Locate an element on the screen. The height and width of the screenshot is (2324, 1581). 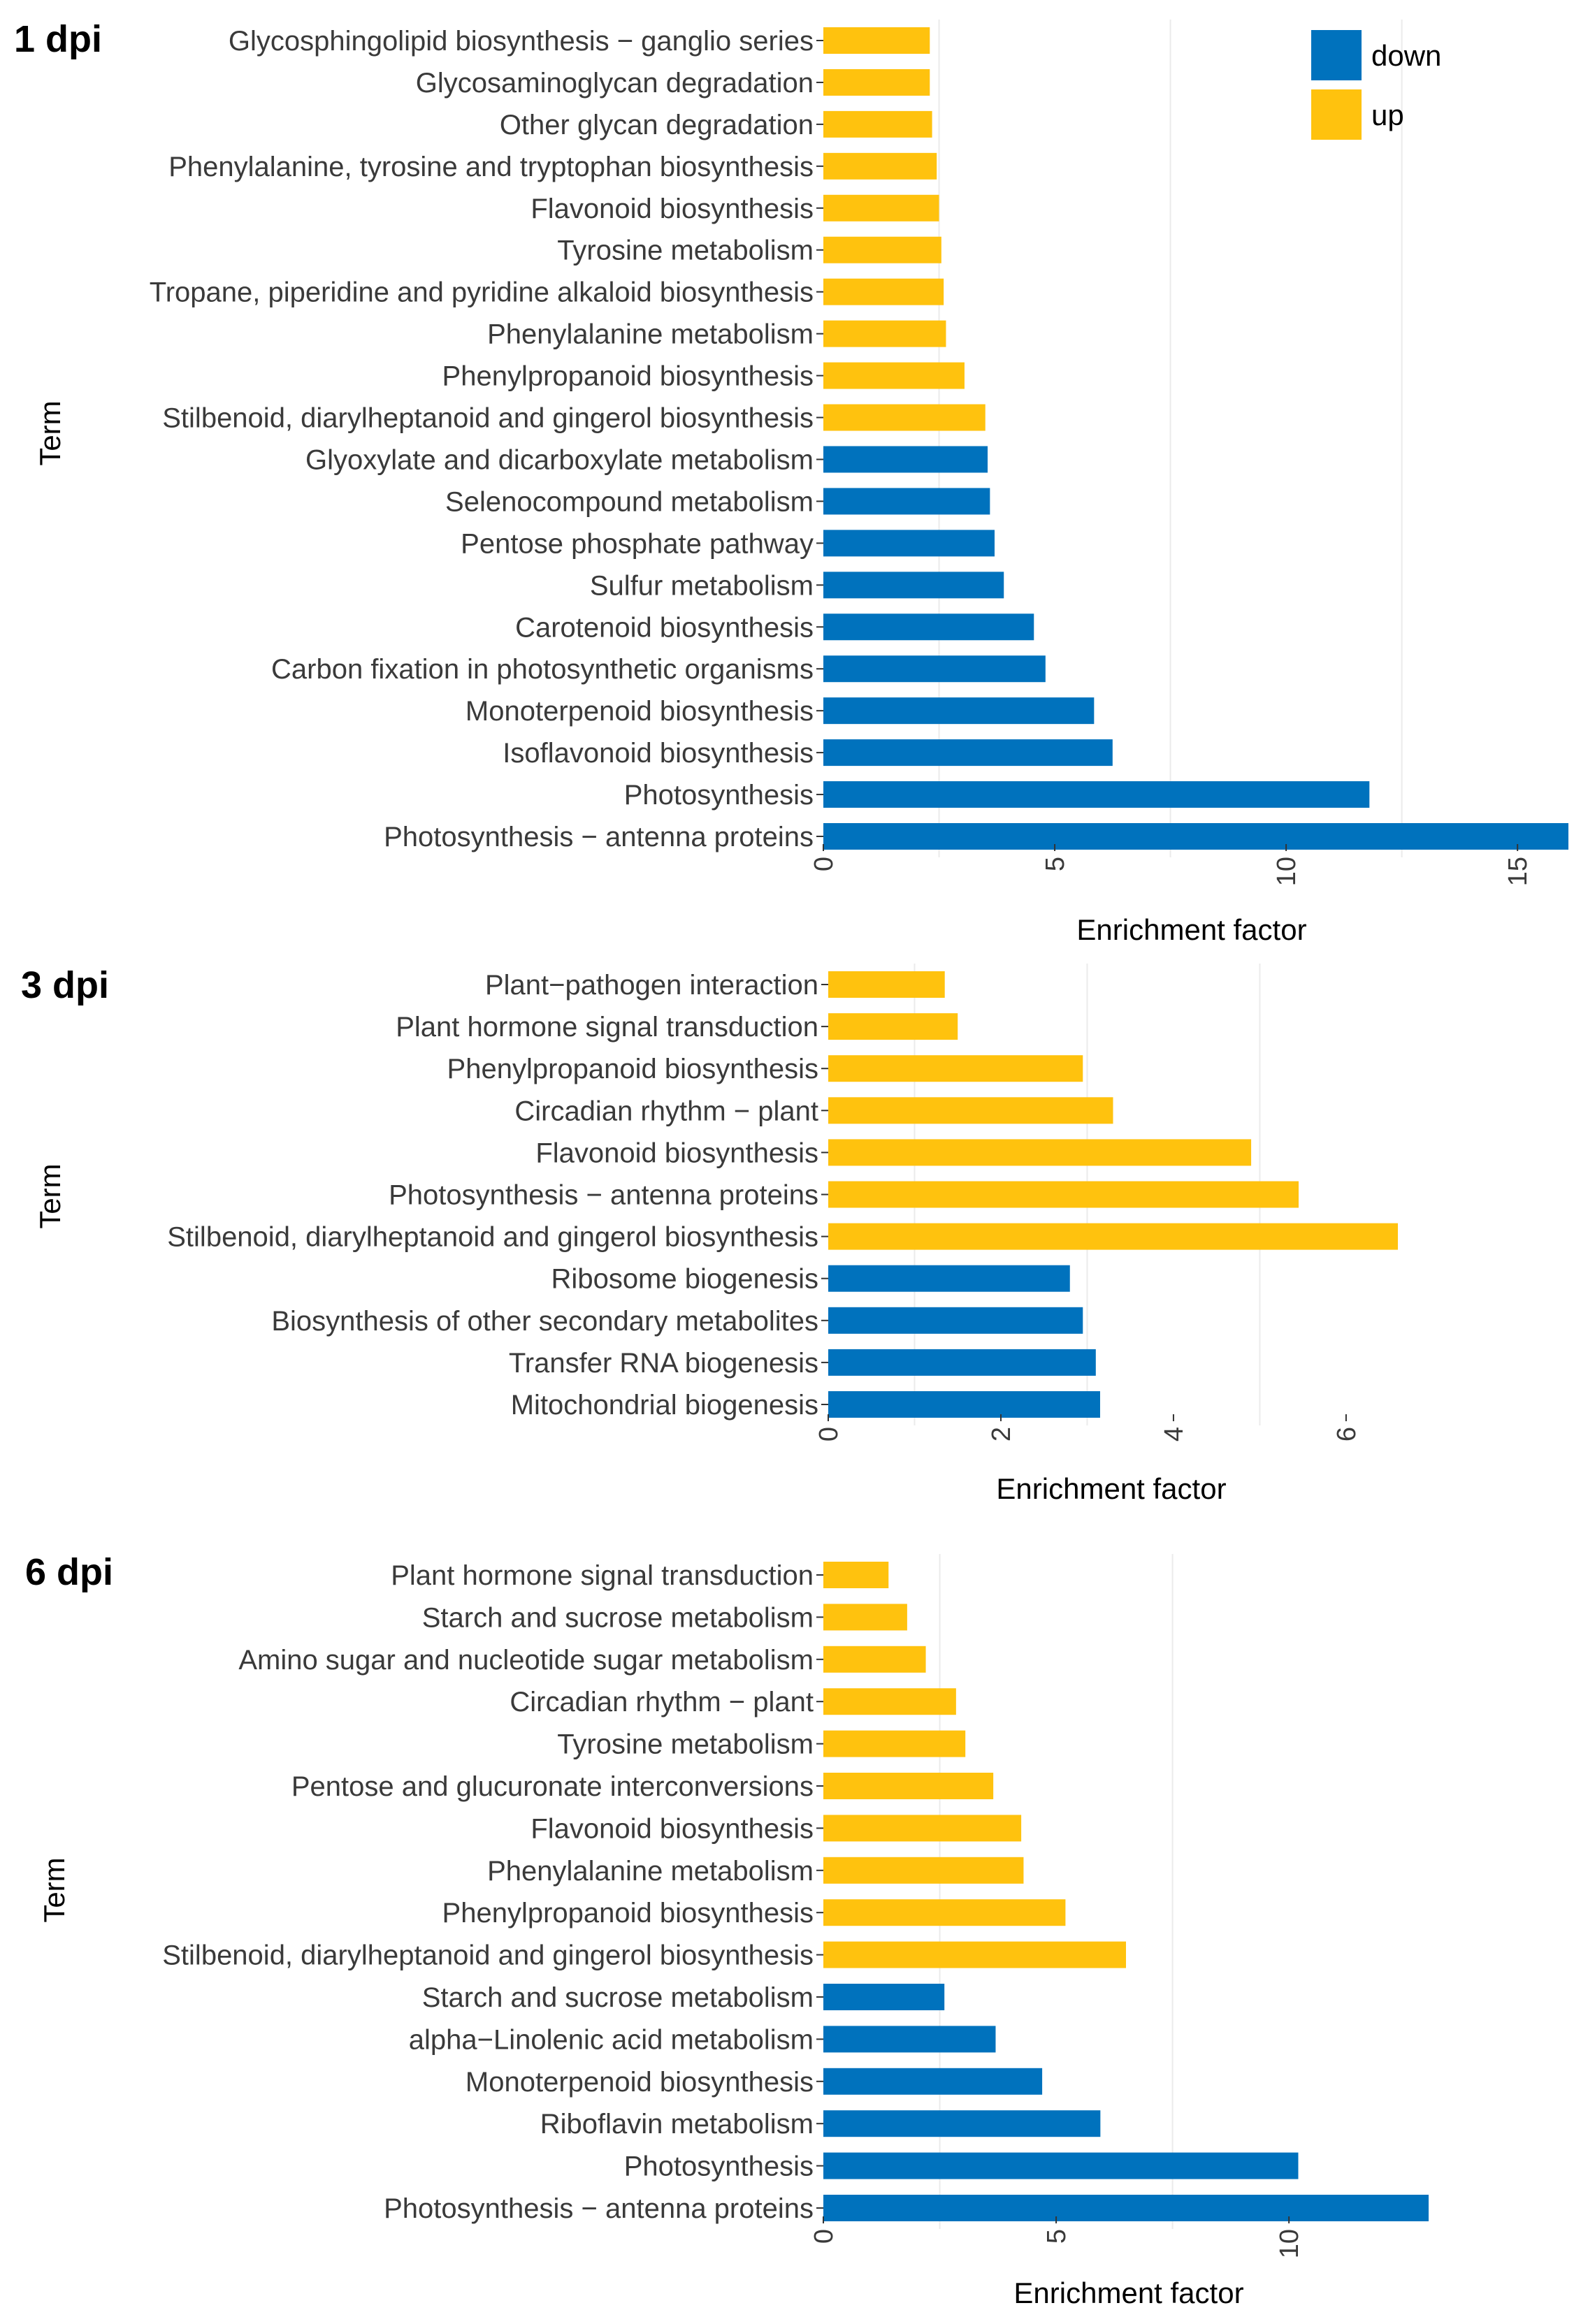
legend-label-down: down is located at coordinates (1406, 55).